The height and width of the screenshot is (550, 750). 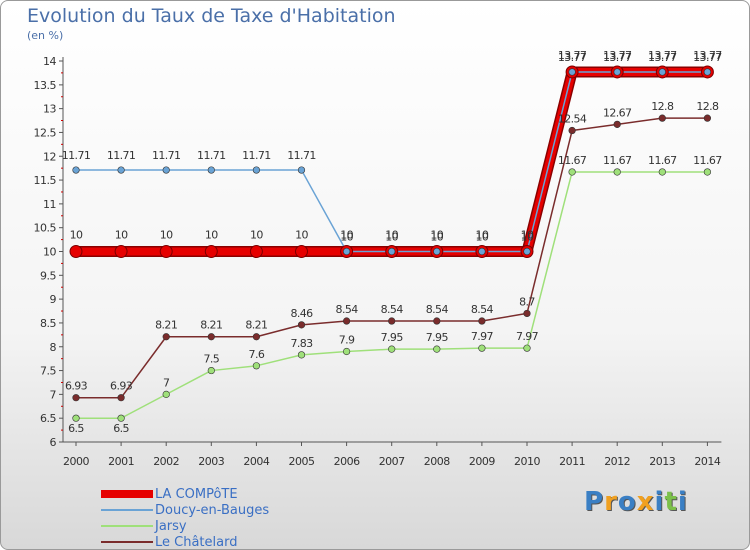 What do you see at coordinates (48, 418) in the screenshot?
I see `y-tick-label: 6.5` at bounding box center [48, 418].